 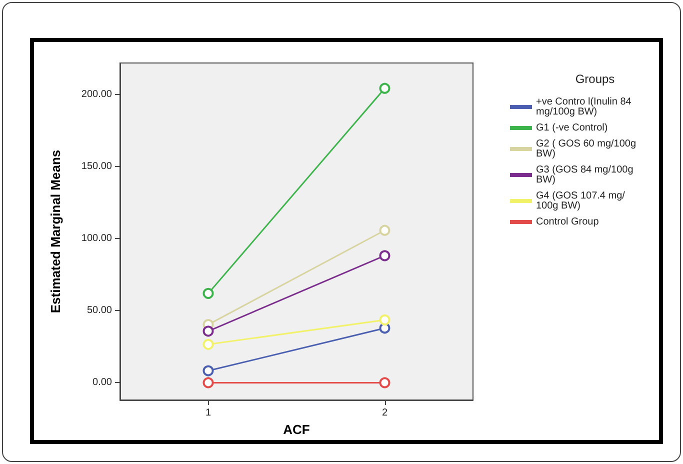 What do you see at coordinates (587, 149) in the screenshot?
I see `legend-label: G2 ( GOS 60 mg/100g BW)` at bounding box center [587, 149].